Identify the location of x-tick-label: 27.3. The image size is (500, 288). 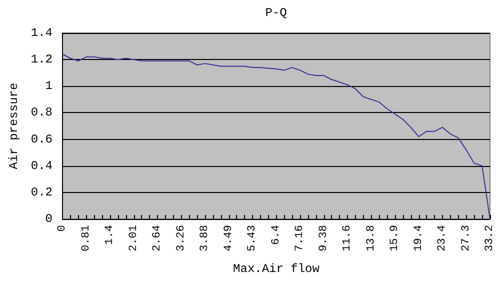
(466, 238).